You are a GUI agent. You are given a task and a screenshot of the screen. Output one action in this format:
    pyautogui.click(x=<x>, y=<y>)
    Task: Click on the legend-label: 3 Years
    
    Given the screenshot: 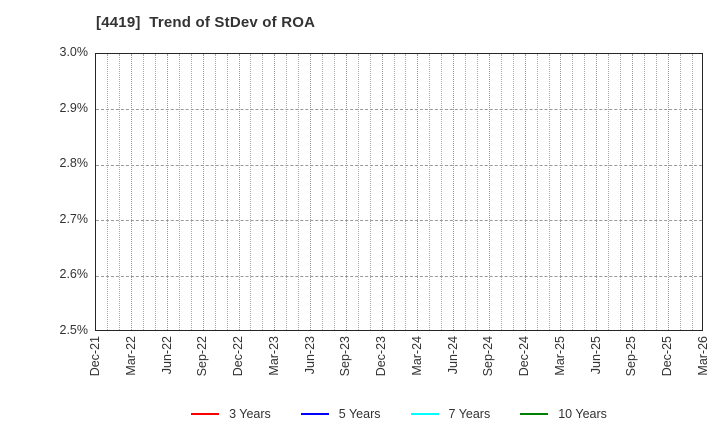 What is the action you would take?
    pyautogui.click(x=250, y=414)
    